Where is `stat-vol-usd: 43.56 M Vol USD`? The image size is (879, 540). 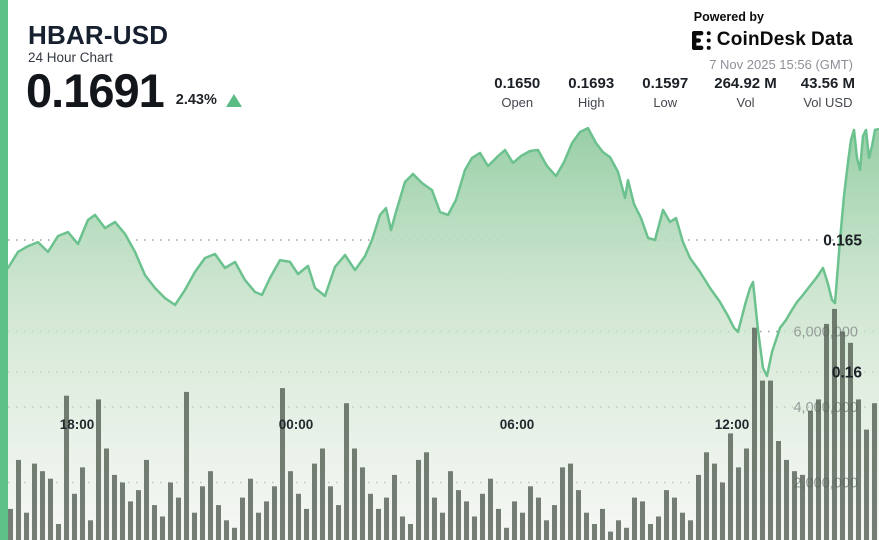
stat-vol-usd: 43.56 M Vol USD is located at coordinates (828, 92).